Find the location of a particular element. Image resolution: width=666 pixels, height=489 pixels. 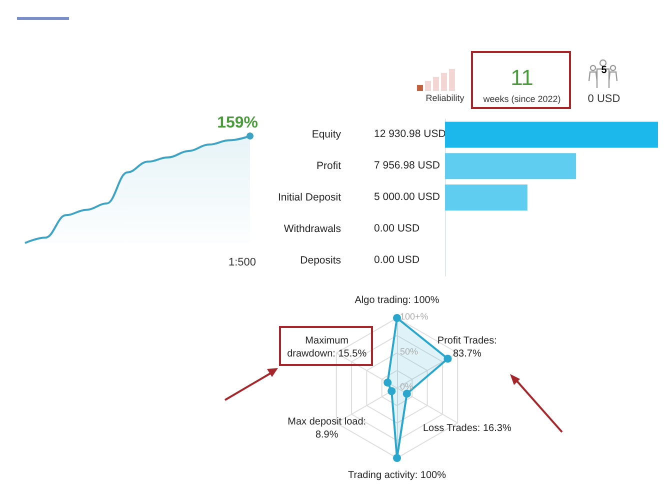

spoke-label: Trading activity: 100% is located at coordinates (397, 475).